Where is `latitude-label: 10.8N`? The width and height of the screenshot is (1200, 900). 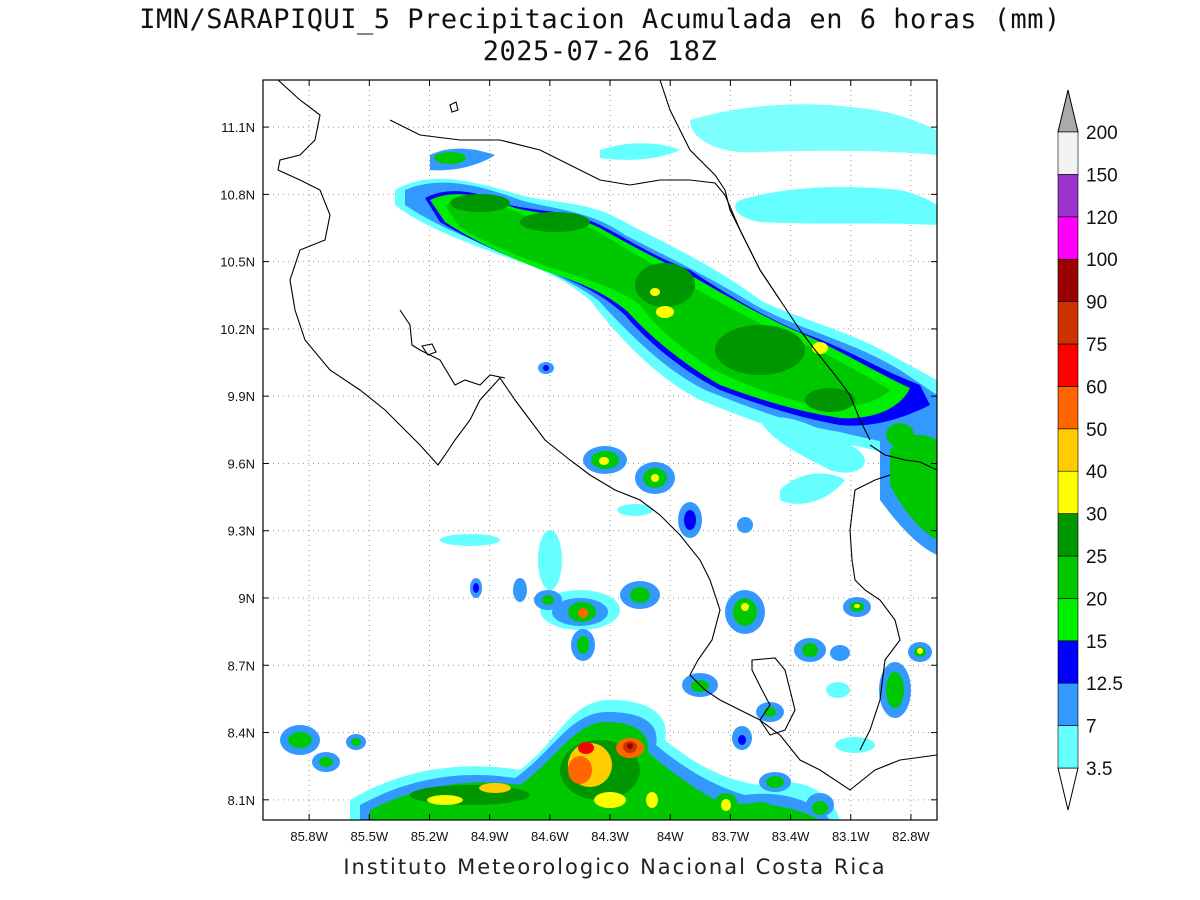
latitude-label: 10.8N is located at coordinates (237, 194).